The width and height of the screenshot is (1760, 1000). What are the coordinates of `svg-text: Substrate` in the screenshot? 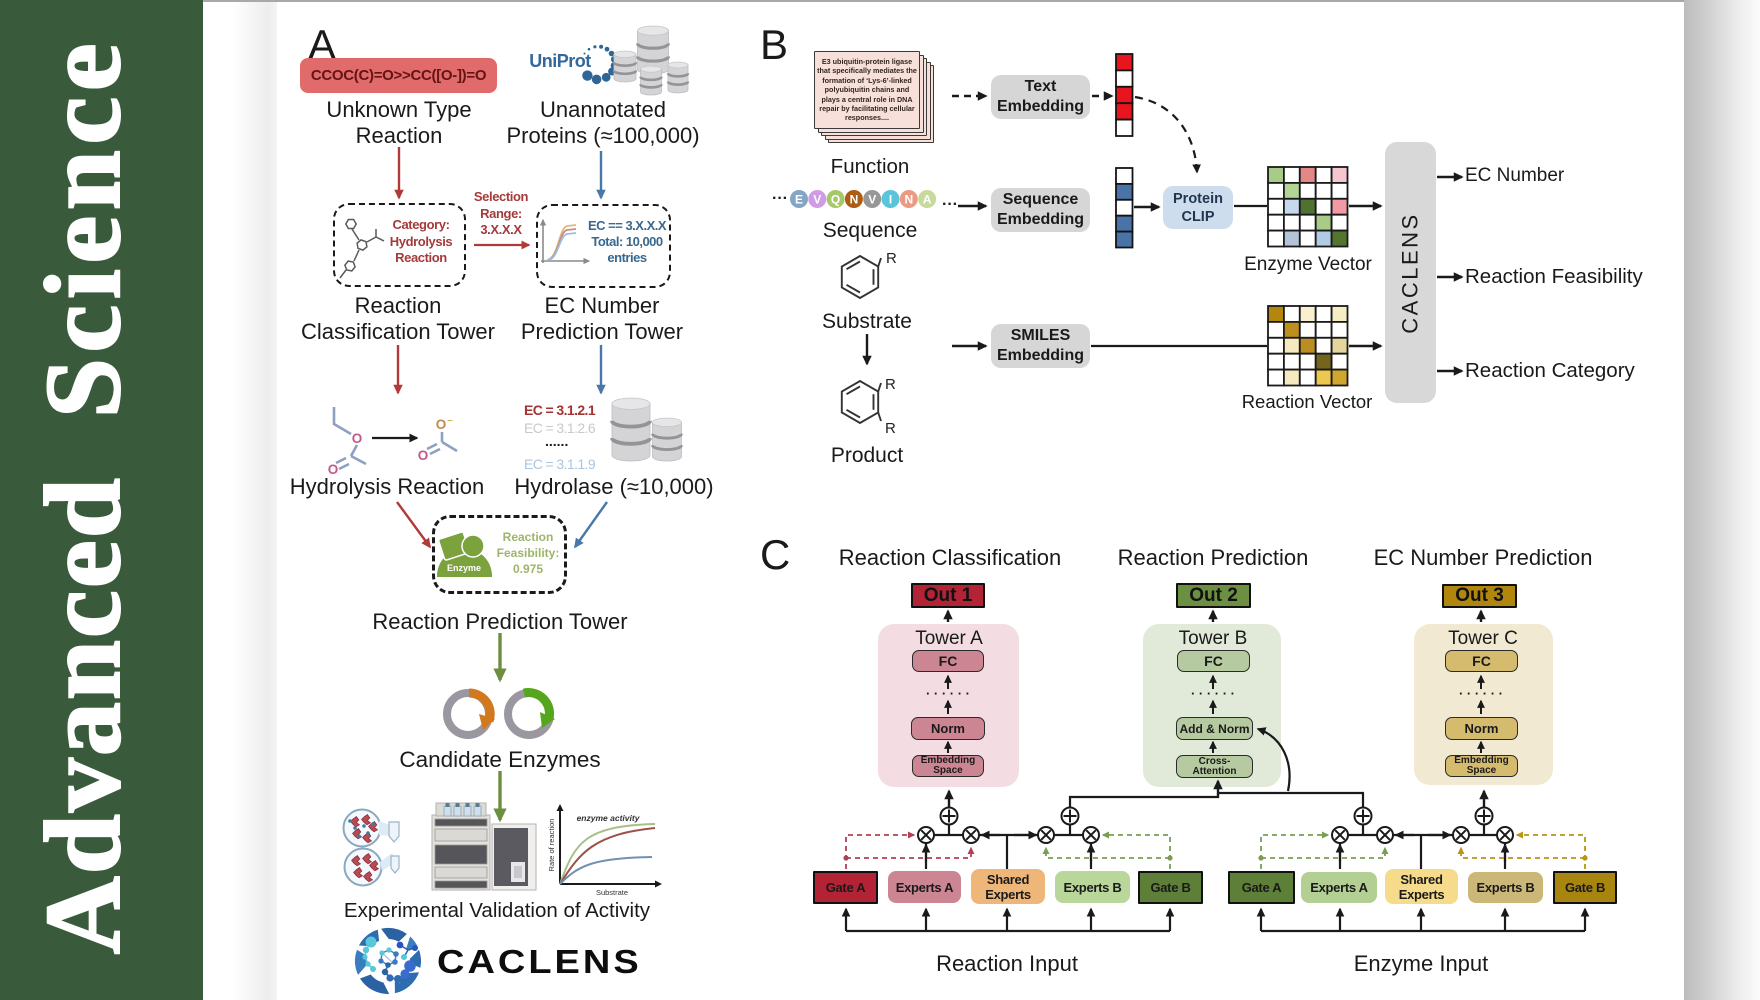 It's located at (612, 892).